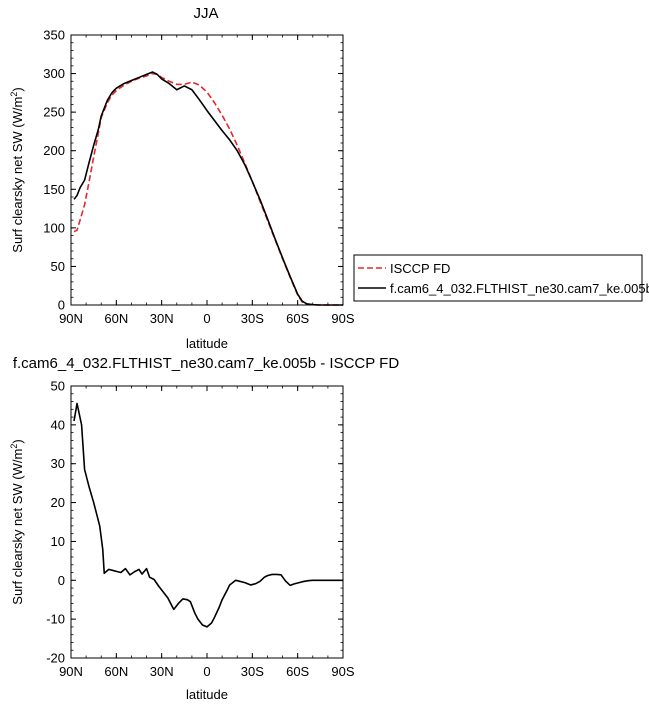 The image size is (649, 706). Describe the element at coordinates (54, 35) in the screenshot. I see `top-y-tick-label: 350` at that location.